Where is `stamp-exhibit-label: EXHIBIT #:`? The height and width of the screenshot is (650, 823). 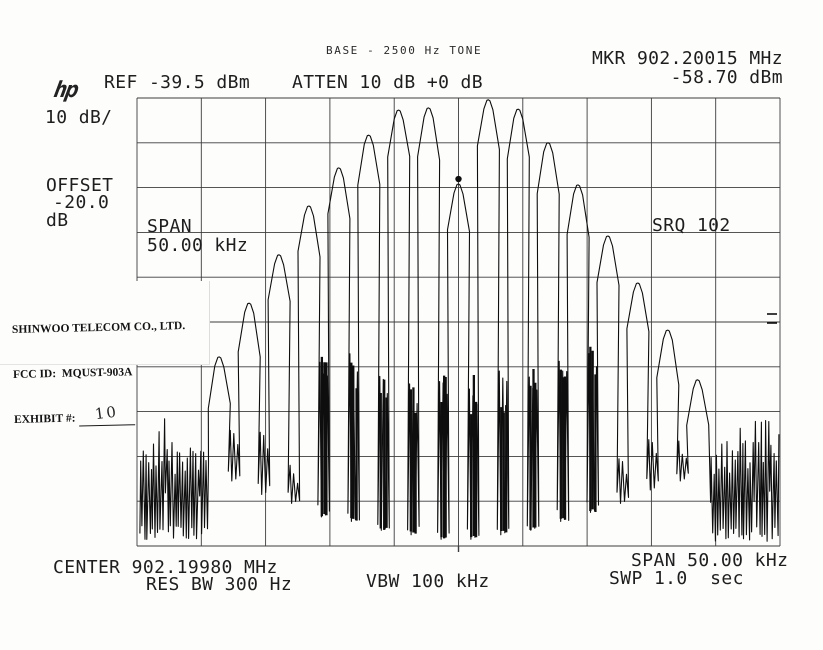
stamp-exhibit-label: EXHIBIT #: is located at coordinates (44, 419).